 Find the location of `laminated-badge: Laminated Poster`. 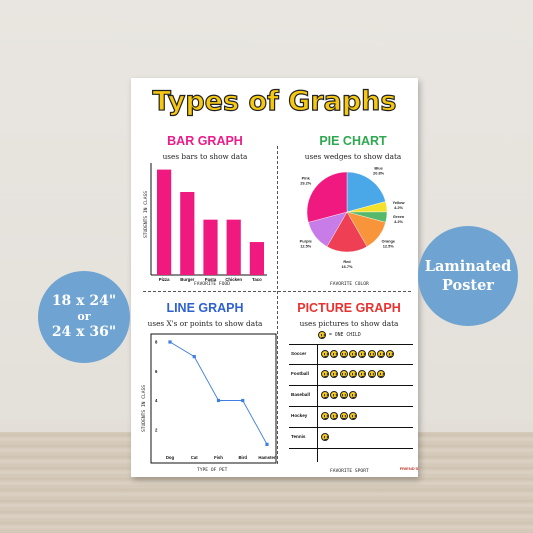

laminated-badge: Laminated Poster is located at coordinates (468, 276).